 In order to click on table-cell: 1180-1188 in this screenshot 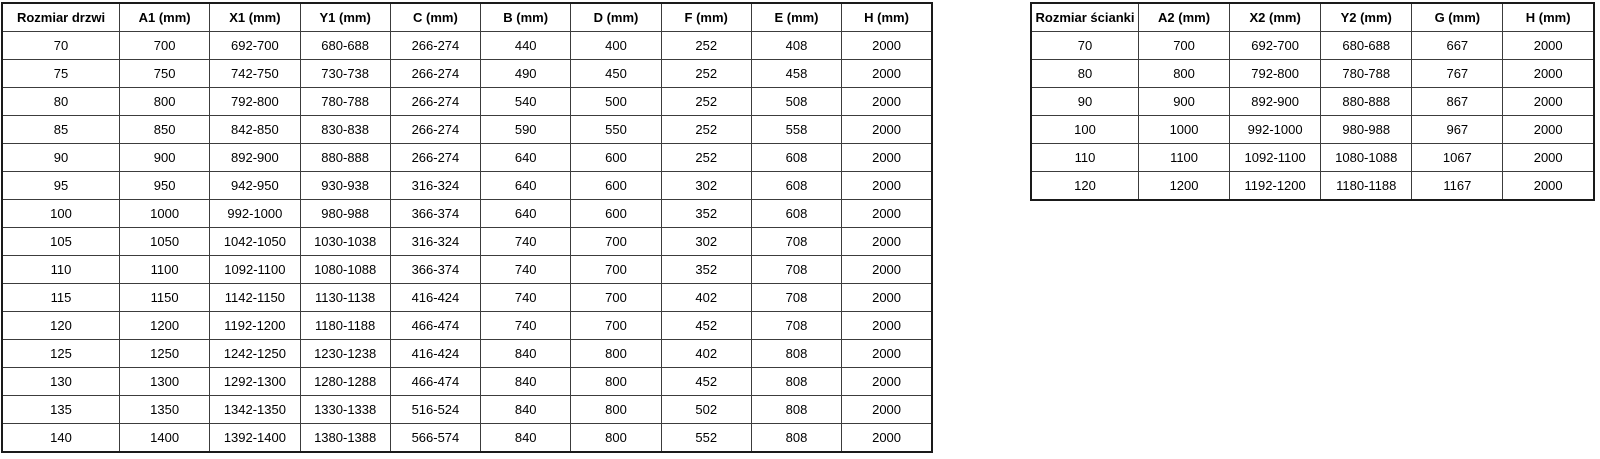, I will do `click(1366, 186)`.